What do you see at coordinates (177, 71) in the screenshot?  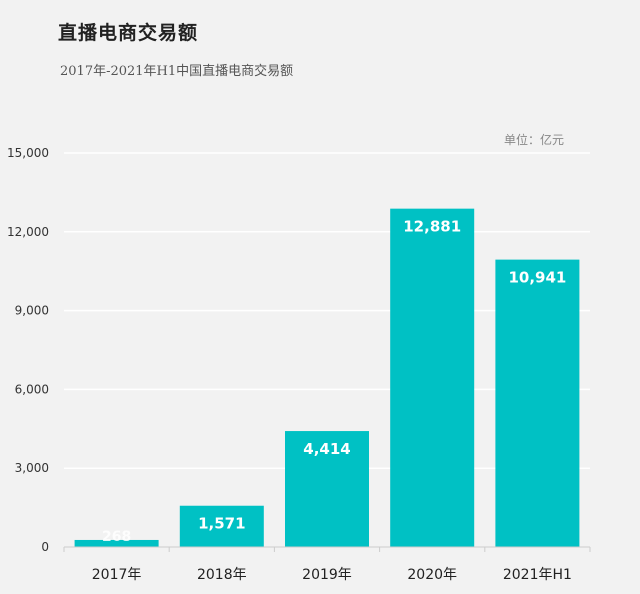 I see `chart-subtitle: 2017年-2021年H1中国直播电商交易额` at bounding box center [177, 71].